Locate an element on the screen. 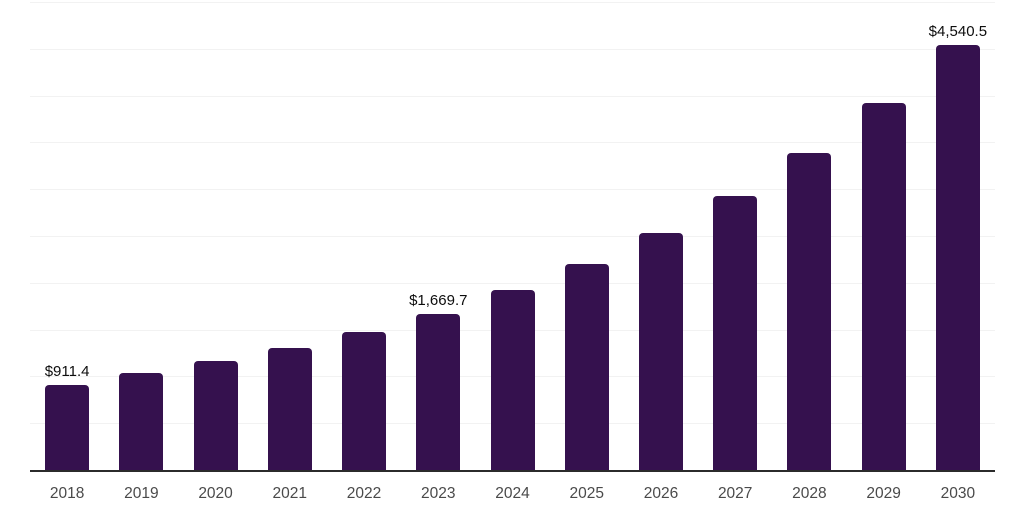  x-axis-line is located at coordinates (512, 471).